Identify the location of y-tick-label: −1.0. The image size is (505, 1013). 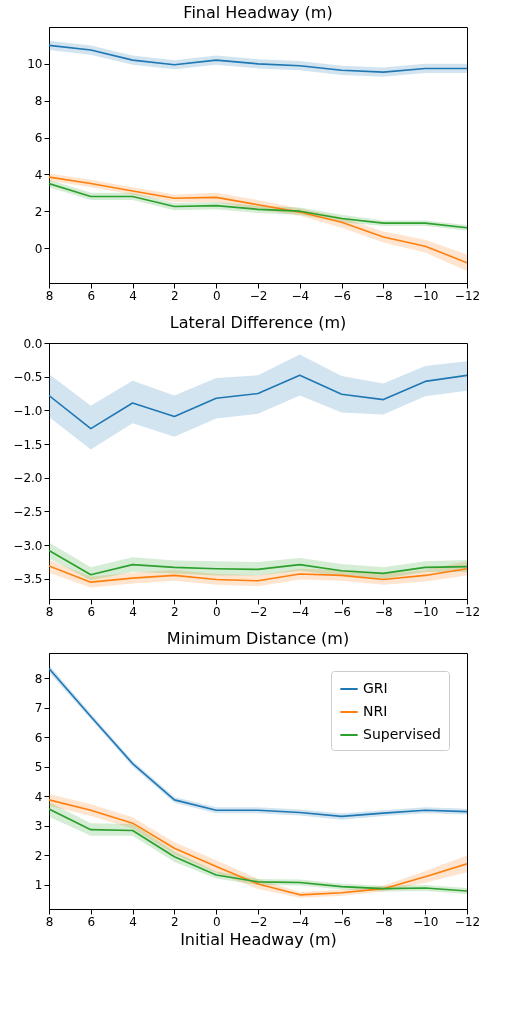
(28, 410).